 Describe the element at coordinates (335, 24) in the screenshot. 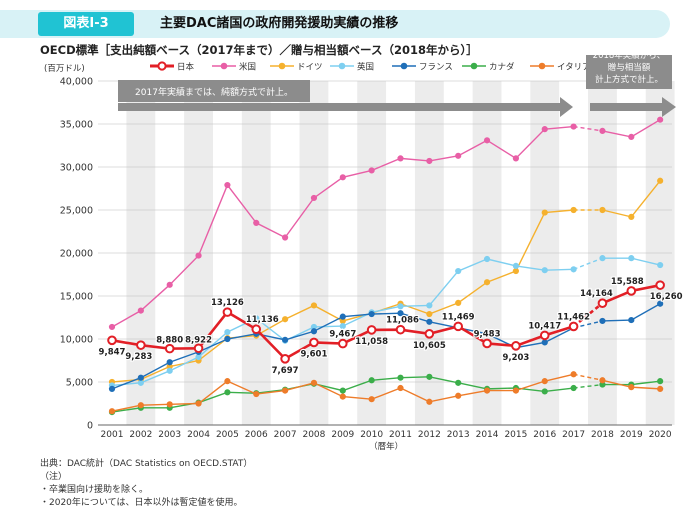

I see `figure-header: 図表Ⅰ-3 主要DAC諸国の政府開発援助実績の推移` at that location.